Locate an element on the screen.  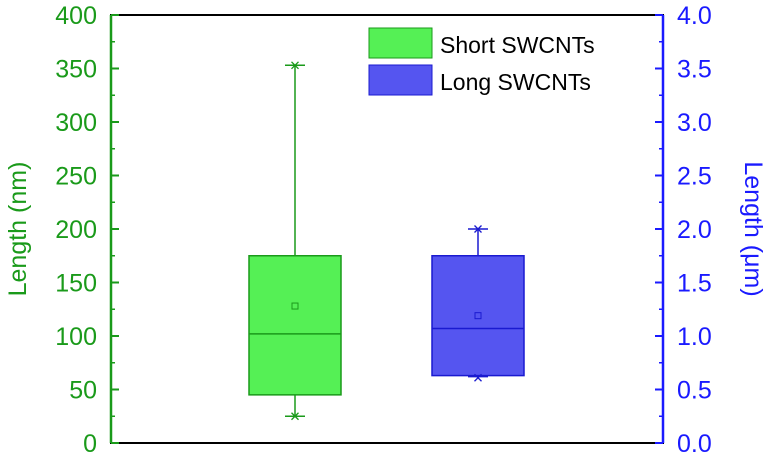
left-axis-ticks: 0 50 100 150 200 250 300 350 400 is located at coordinates (87, 228).